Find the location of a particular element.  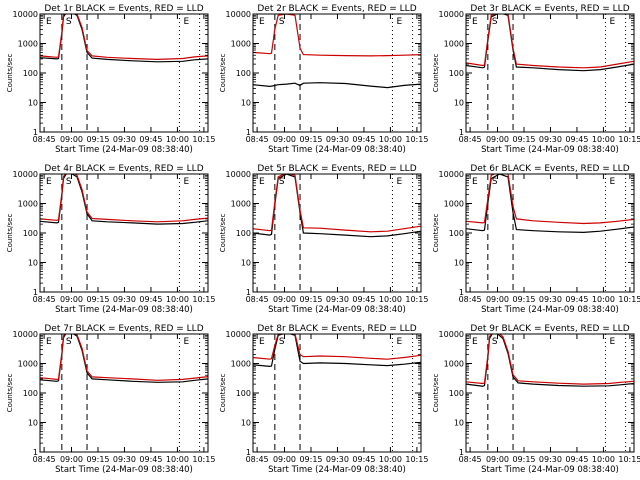

chart-title: Det 5r BLACK = Events, RED = LLD is located at coordinates (336, 169).